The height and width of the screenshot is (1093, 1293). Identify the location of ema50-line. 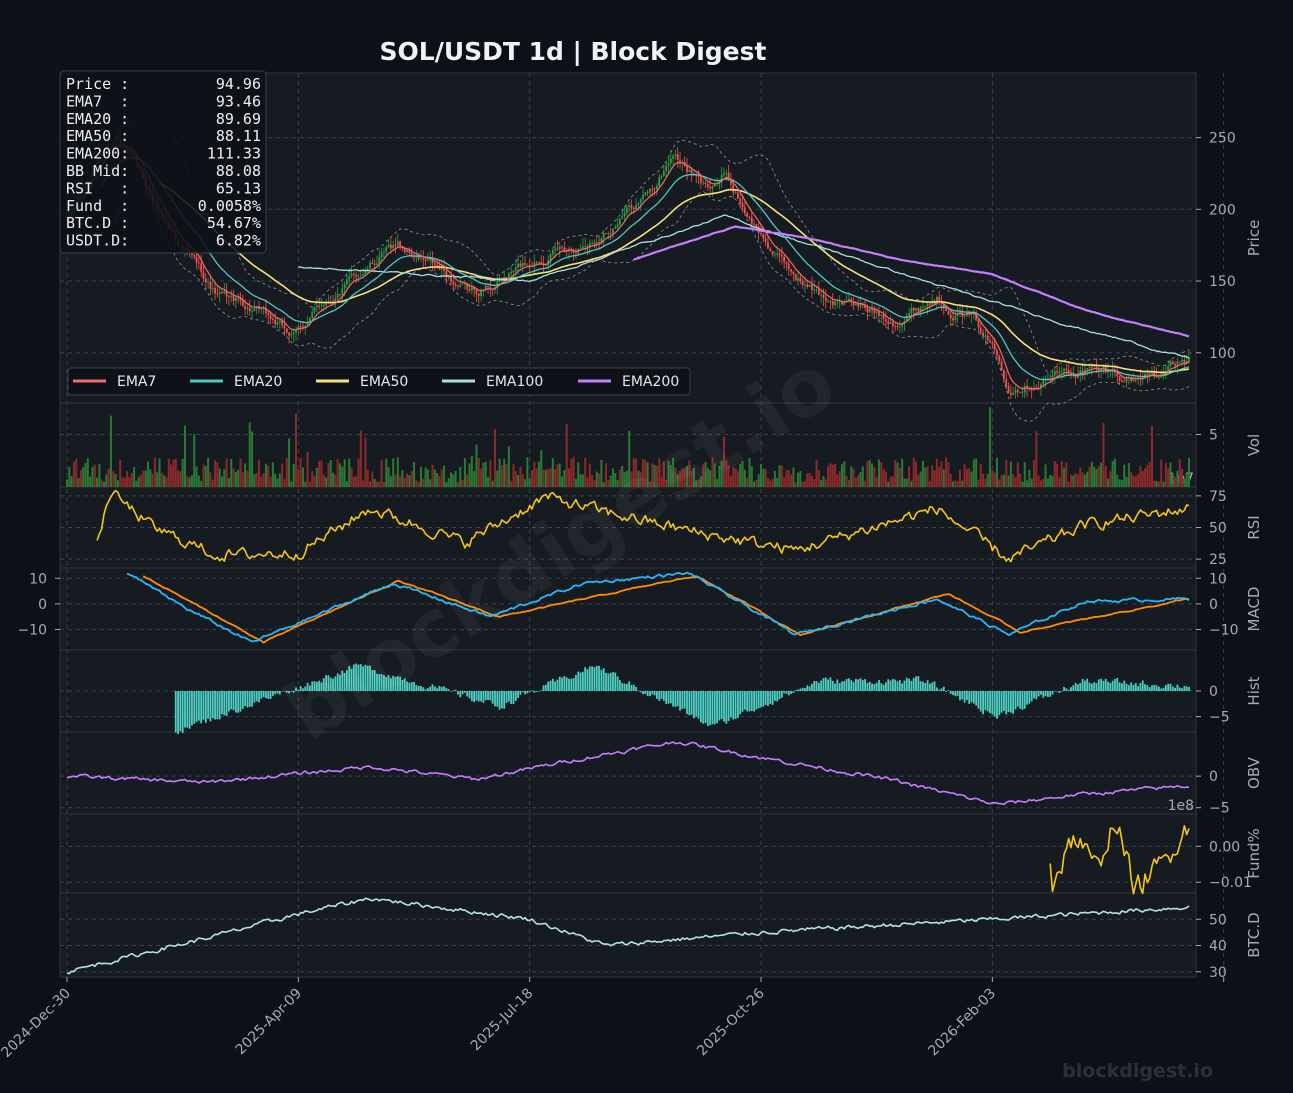
(674, 278).